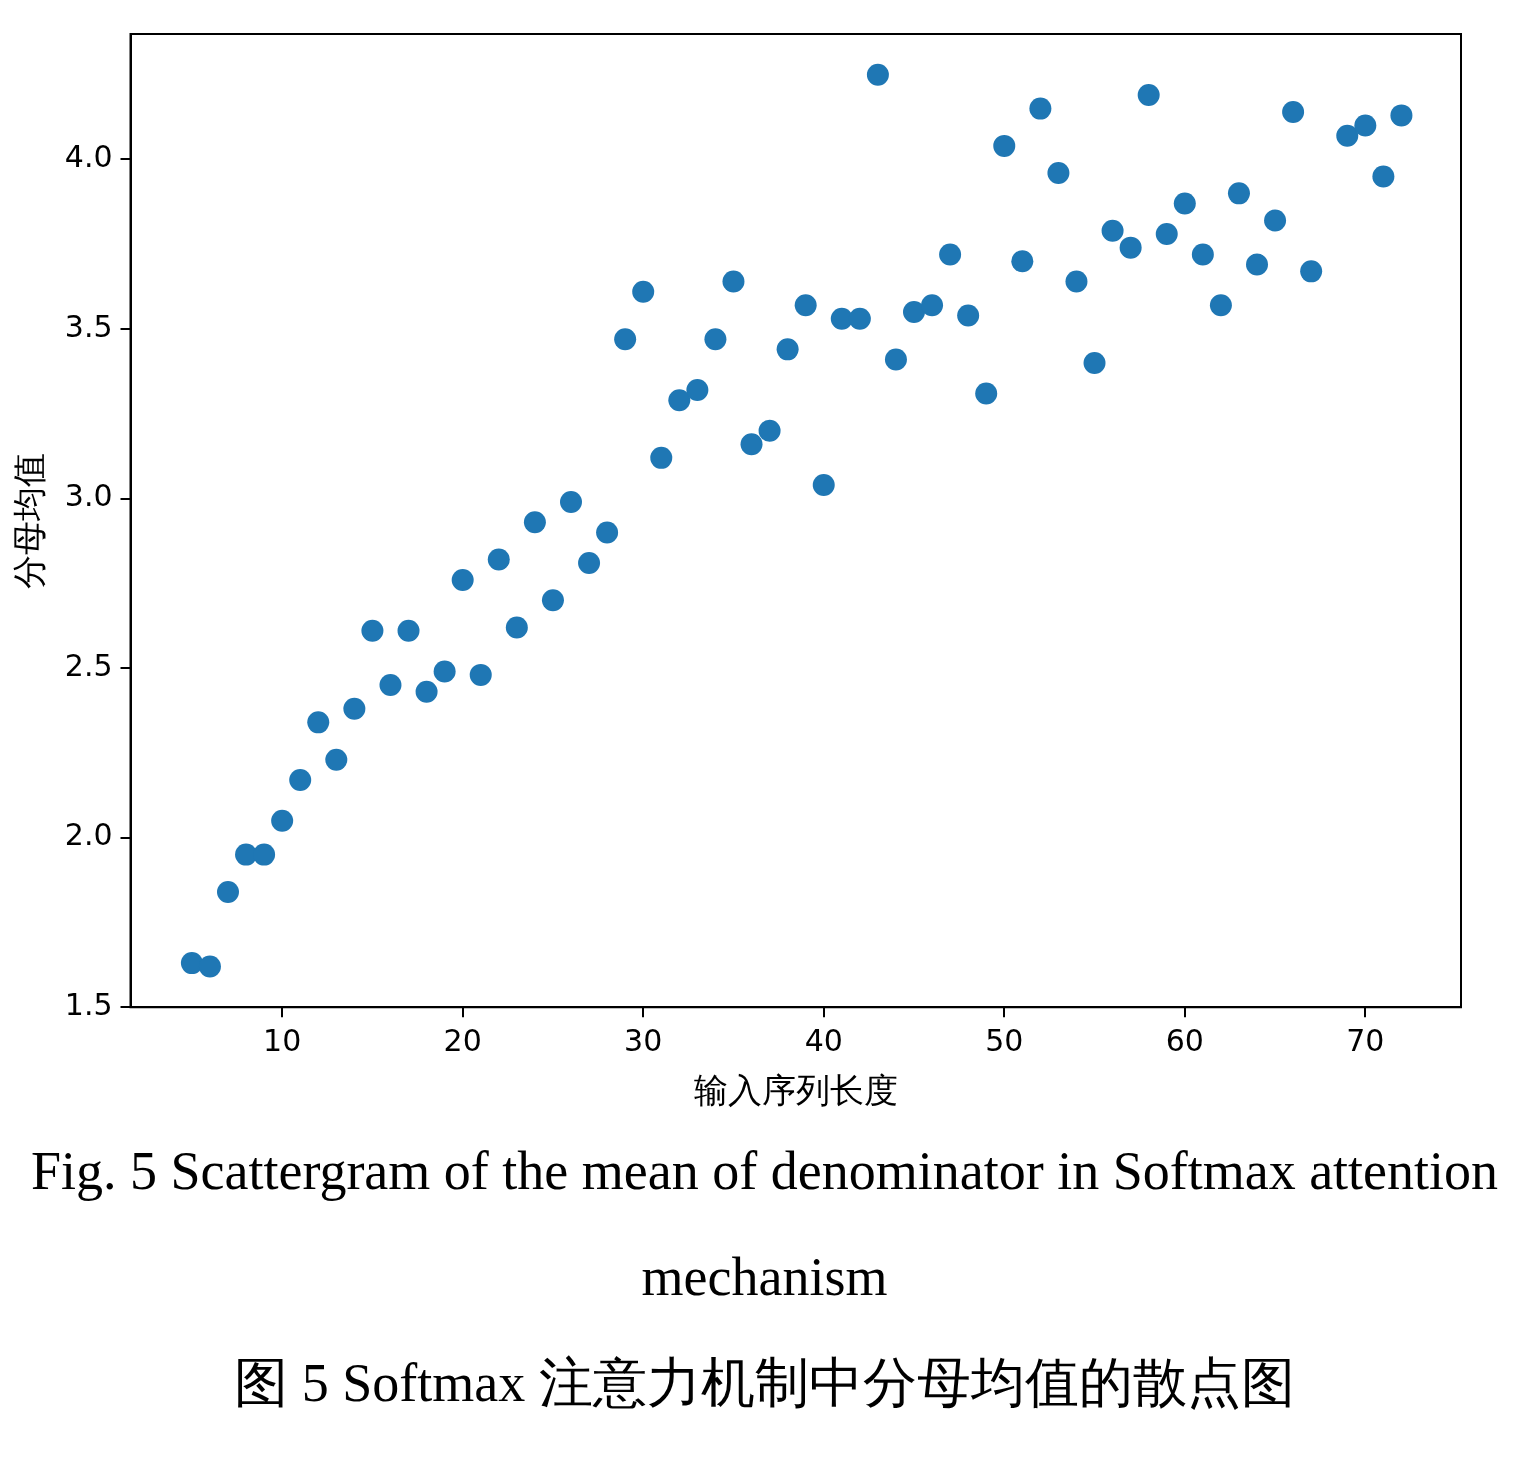 The height and width of the screenshot is (1458, 1529). Describe the element at coordinates (764, 1383) in the screenshot. I see `caption: 图 5 Softmax 注意力机制中分母均值的散点图` at that location.